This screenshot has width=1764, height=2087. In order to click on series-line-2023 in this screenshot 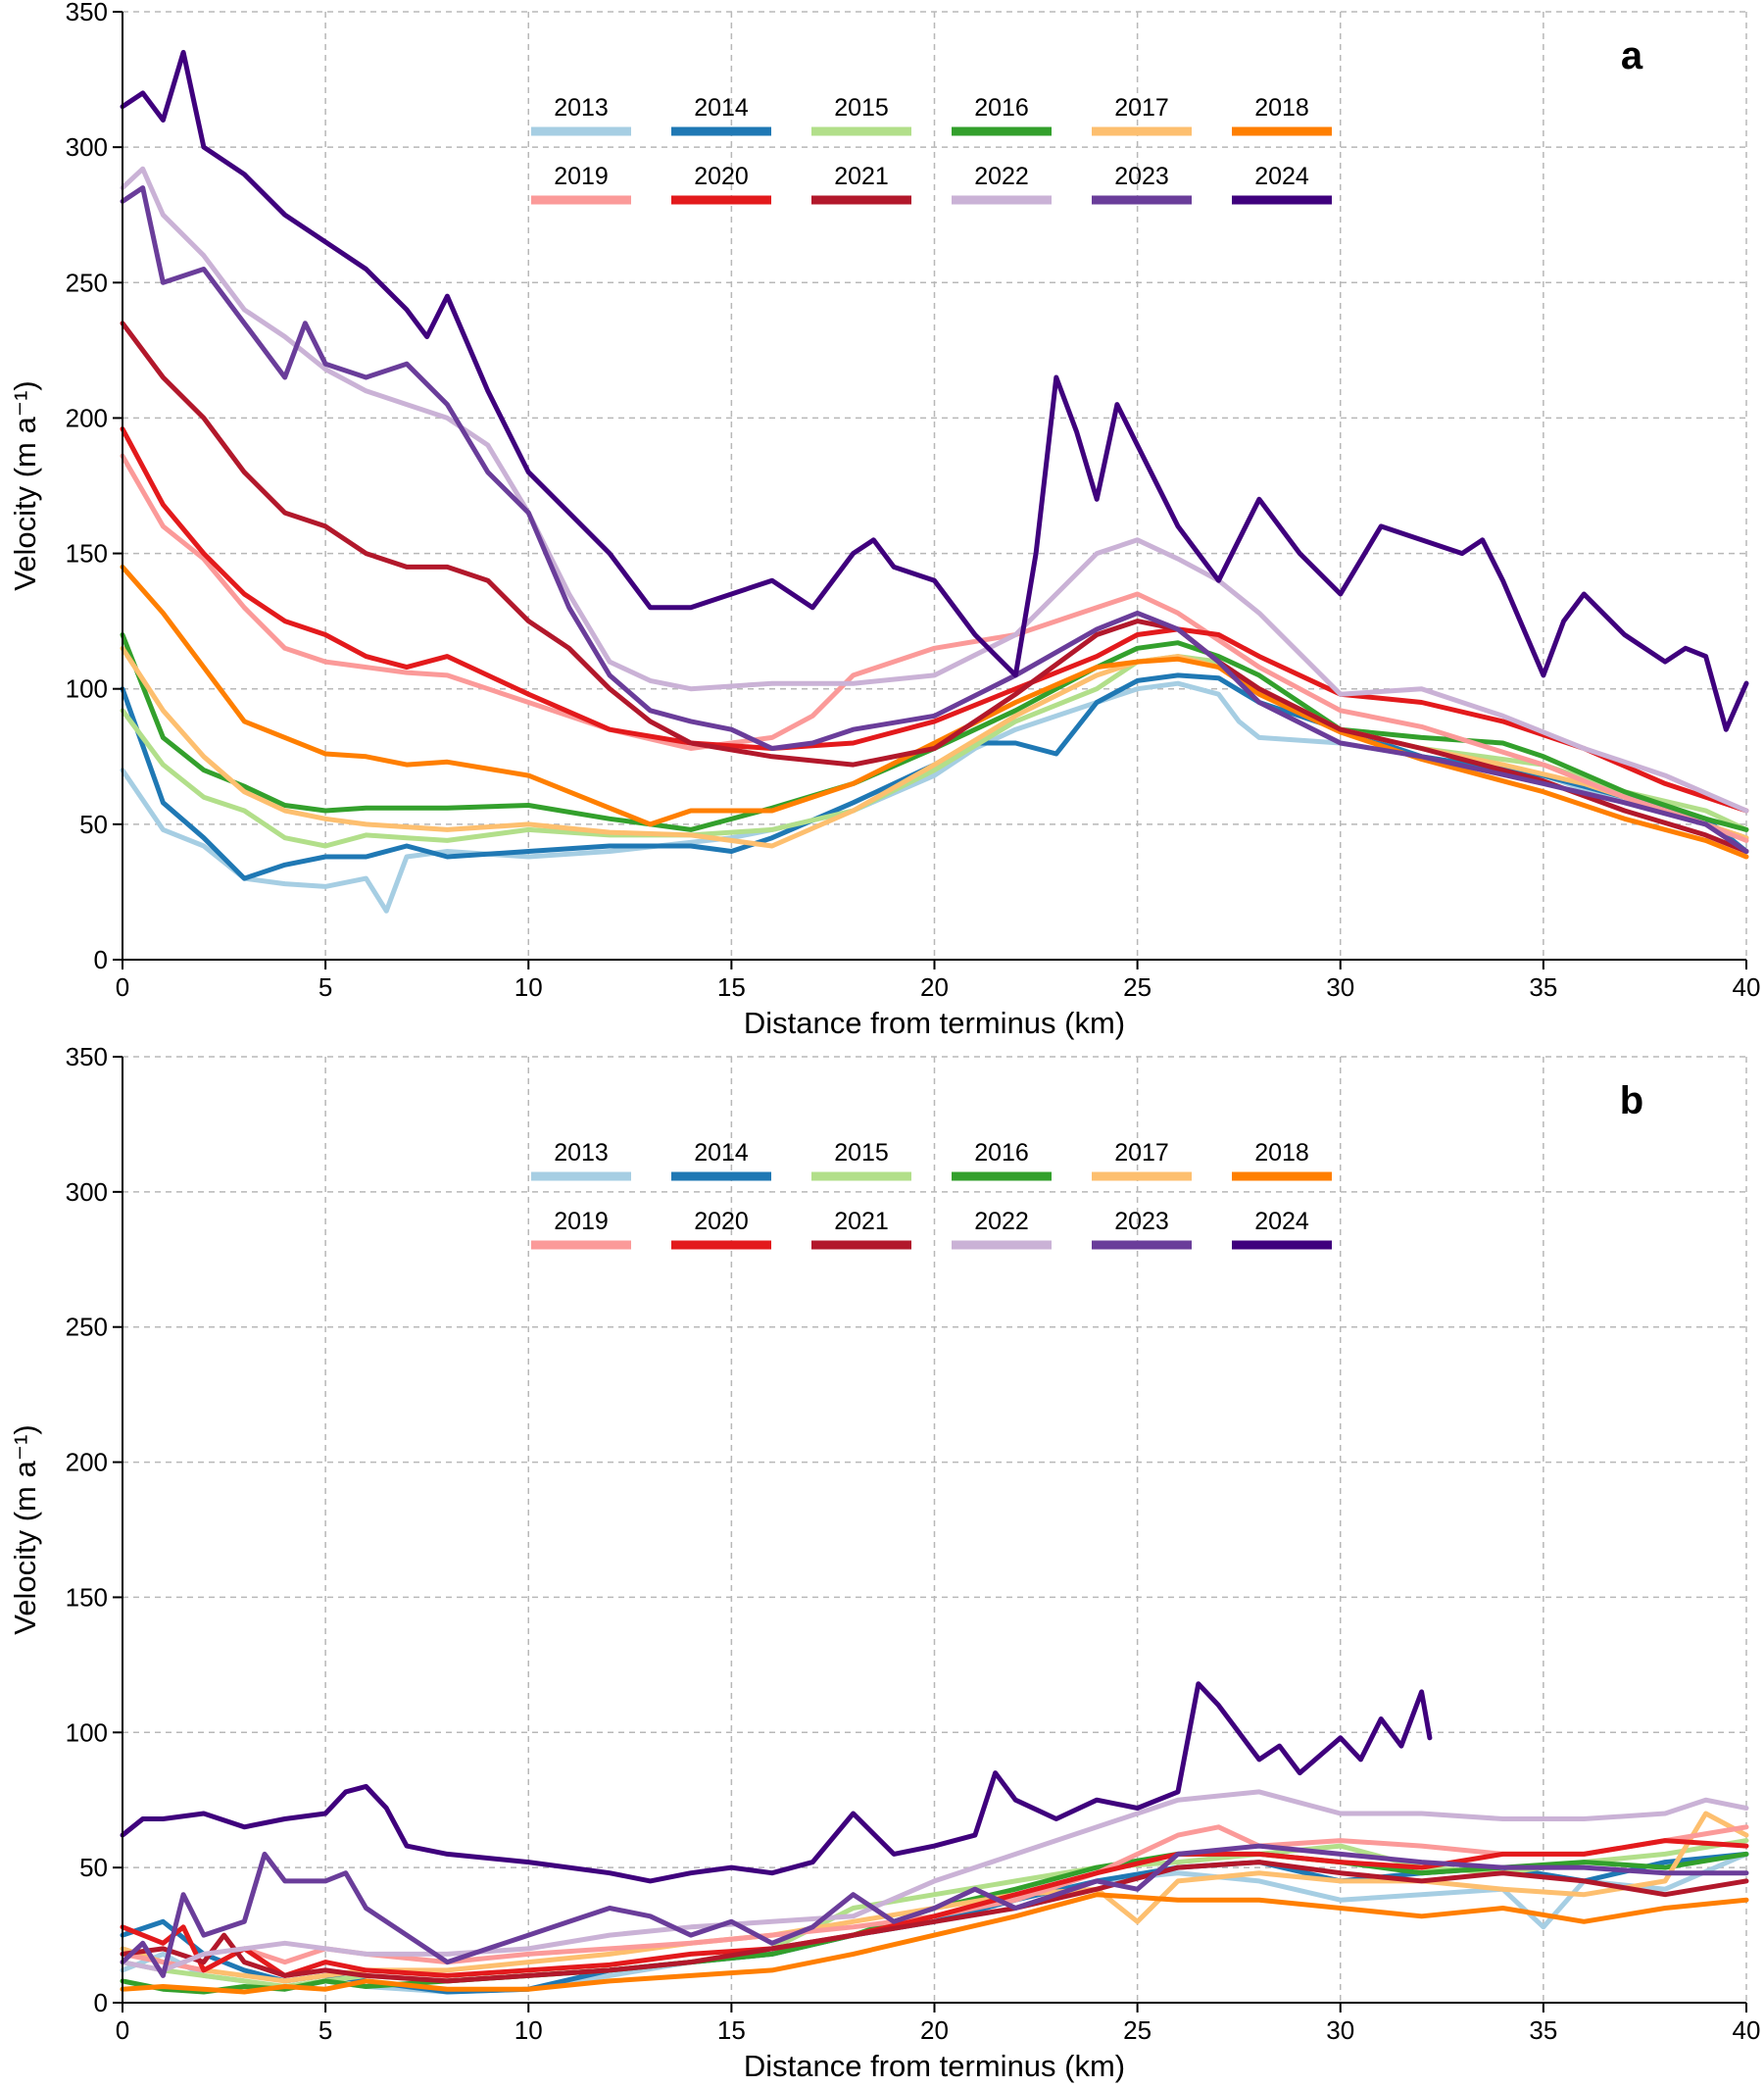, I will do `click(934, 1910)`.